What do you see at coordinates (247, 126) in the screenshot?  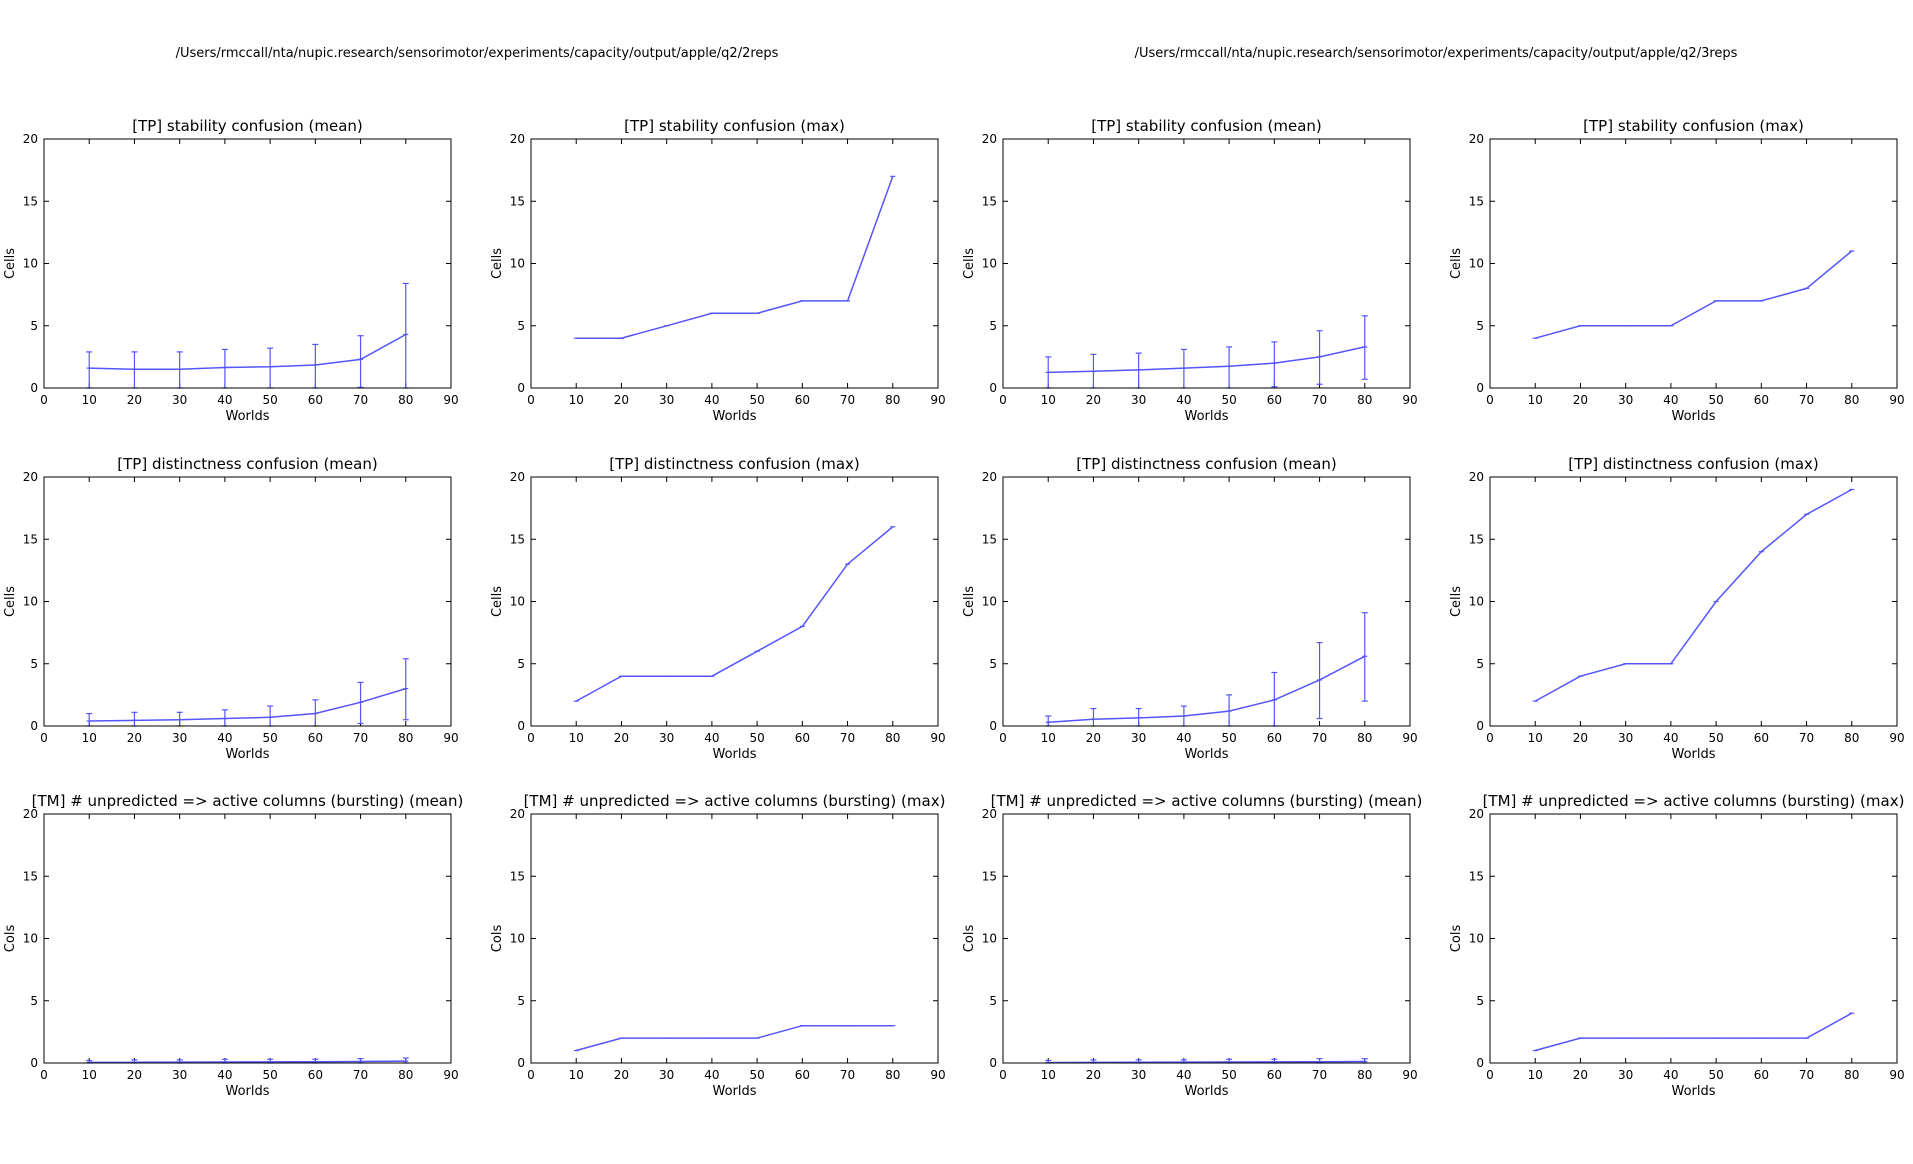 I see `chart-title: [TP] stability confusion (mean)` at bounding box center [247, 126].